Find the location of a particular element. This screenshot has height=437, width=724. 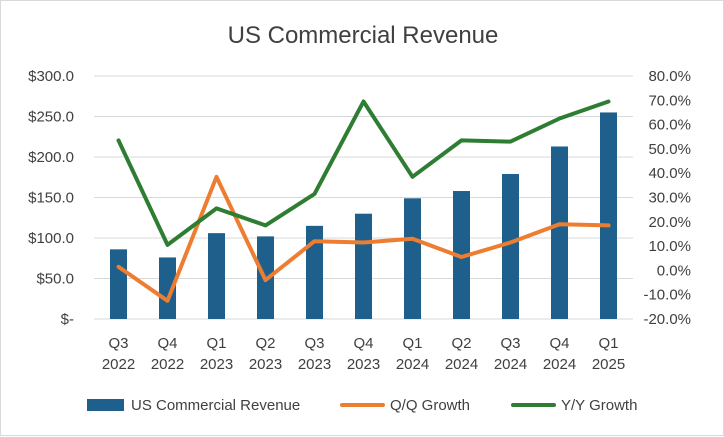

left-tick-label: $150.0 is located at coordinates (51, 198).